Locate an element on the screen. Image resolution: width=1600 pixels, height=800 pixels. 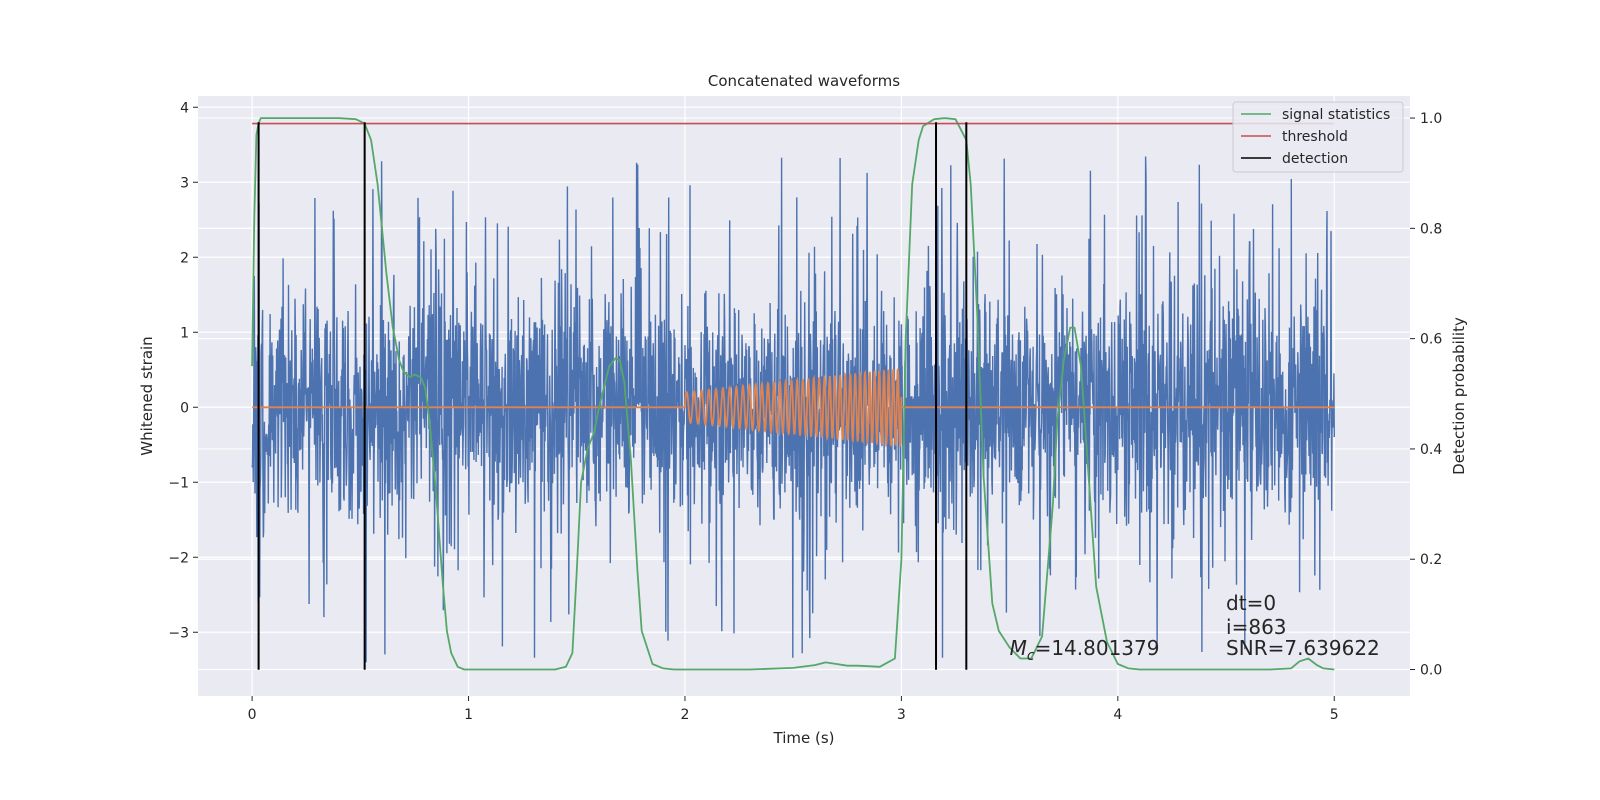
legend-label-threshold: threshold is located at coordinates (1315, 137).